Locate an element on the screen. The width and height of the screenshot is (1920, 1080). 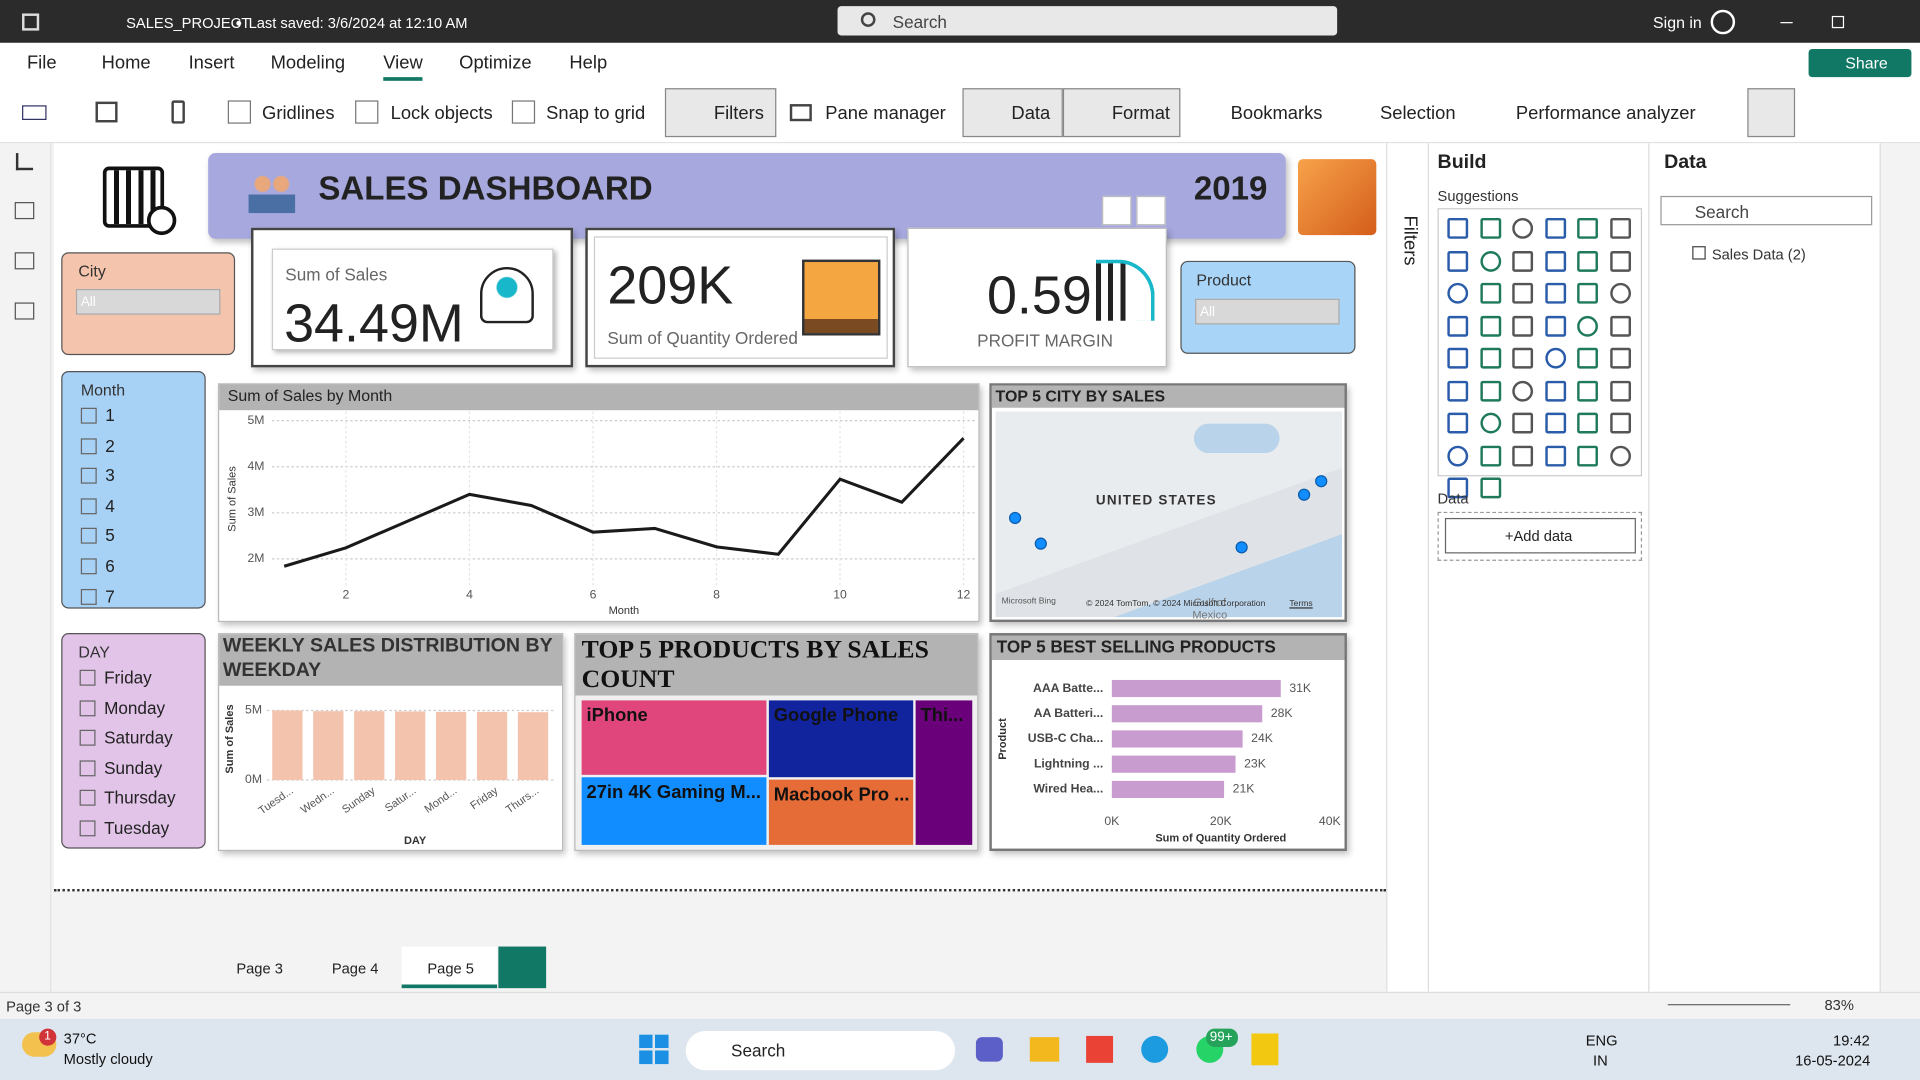
zoom-slider is located at coordinates (1729, 1005).